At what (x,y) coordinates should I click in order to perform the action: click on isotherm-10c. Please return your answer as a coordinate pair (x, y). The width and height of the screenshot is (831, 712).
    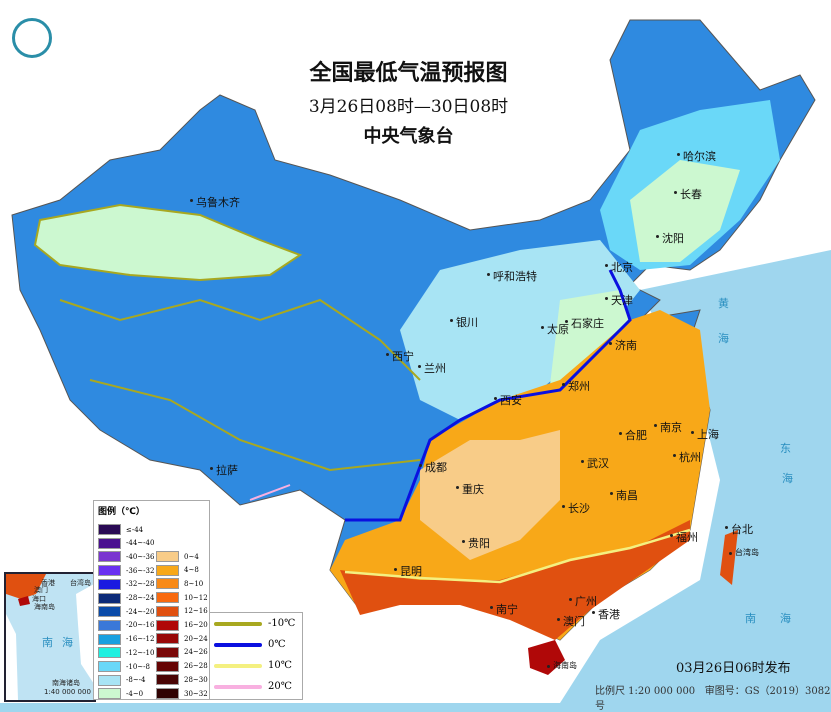
    Looking at the image, I should click on (517, 556).